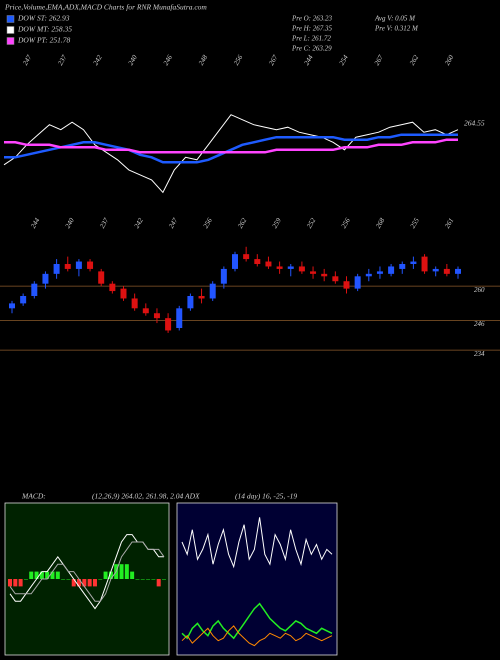 The width and height of the screenshot is (500, 660). I want to click on legend-label: DOW PT: 251.78, so click(44, 40).